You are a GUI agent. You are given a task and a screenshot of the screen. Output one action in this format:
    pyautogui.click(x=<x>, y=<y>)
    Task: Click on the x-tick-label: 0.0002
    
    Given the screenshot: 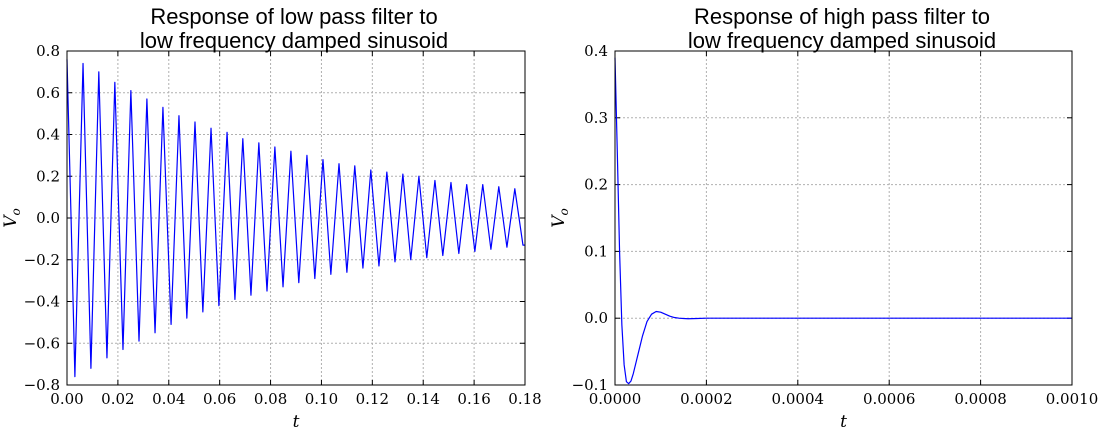 What is the action you would take?
    pyautogui.click(x=706, y=399)
    